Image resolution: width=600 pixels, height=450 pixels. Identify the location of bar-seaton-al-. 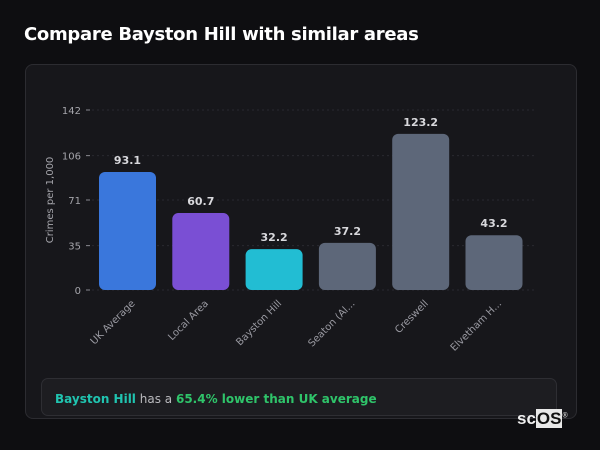
(347, 266).